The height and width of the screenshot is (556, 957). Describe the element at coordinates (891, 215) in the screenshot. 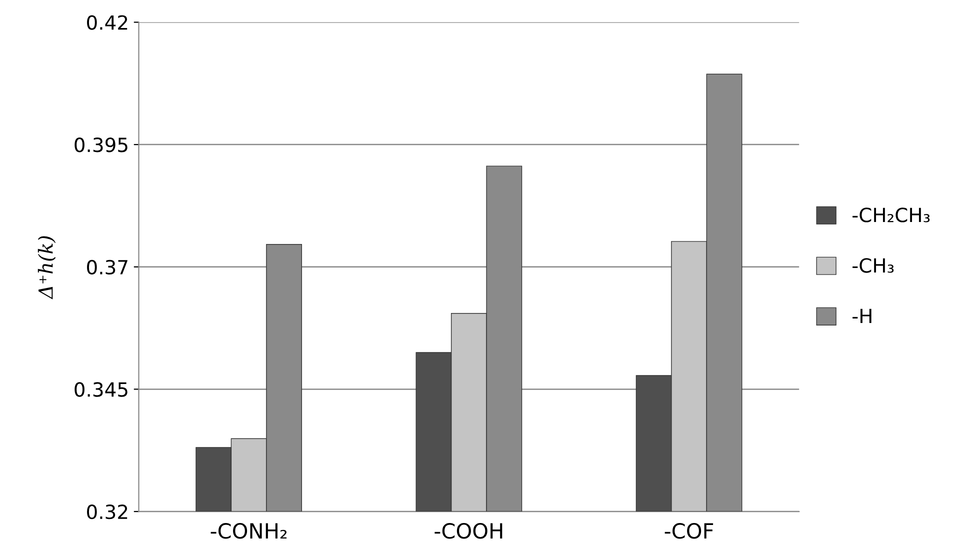

I see `legend-label: -CH₂CH₃` at that location.